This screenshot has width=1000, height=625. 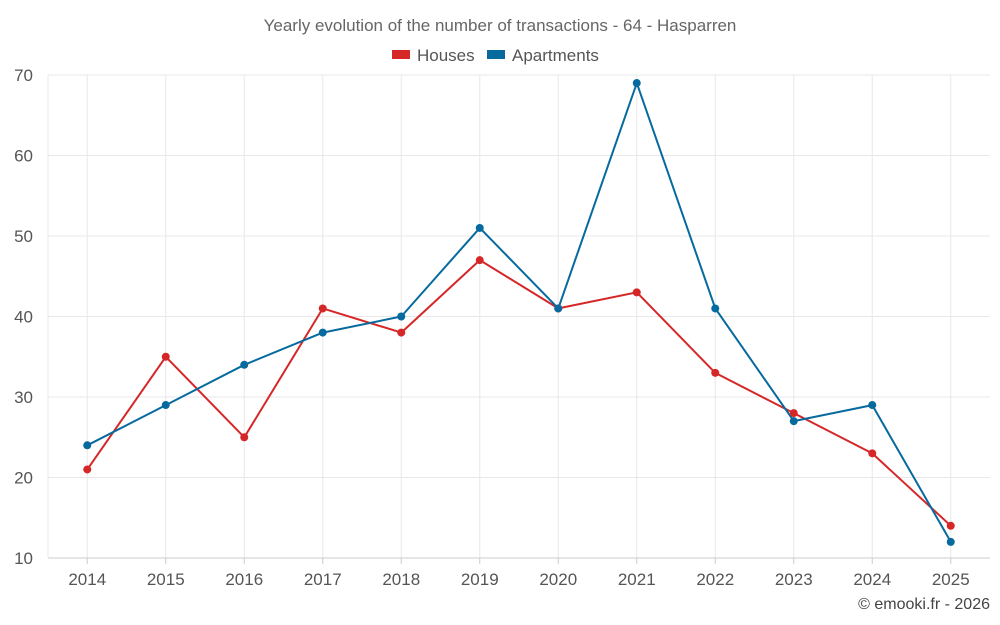 What do you see at coordinates (166, 579) in the screenshot?
I see `x-tick-label: 2015` at bounding box center [166, 579].